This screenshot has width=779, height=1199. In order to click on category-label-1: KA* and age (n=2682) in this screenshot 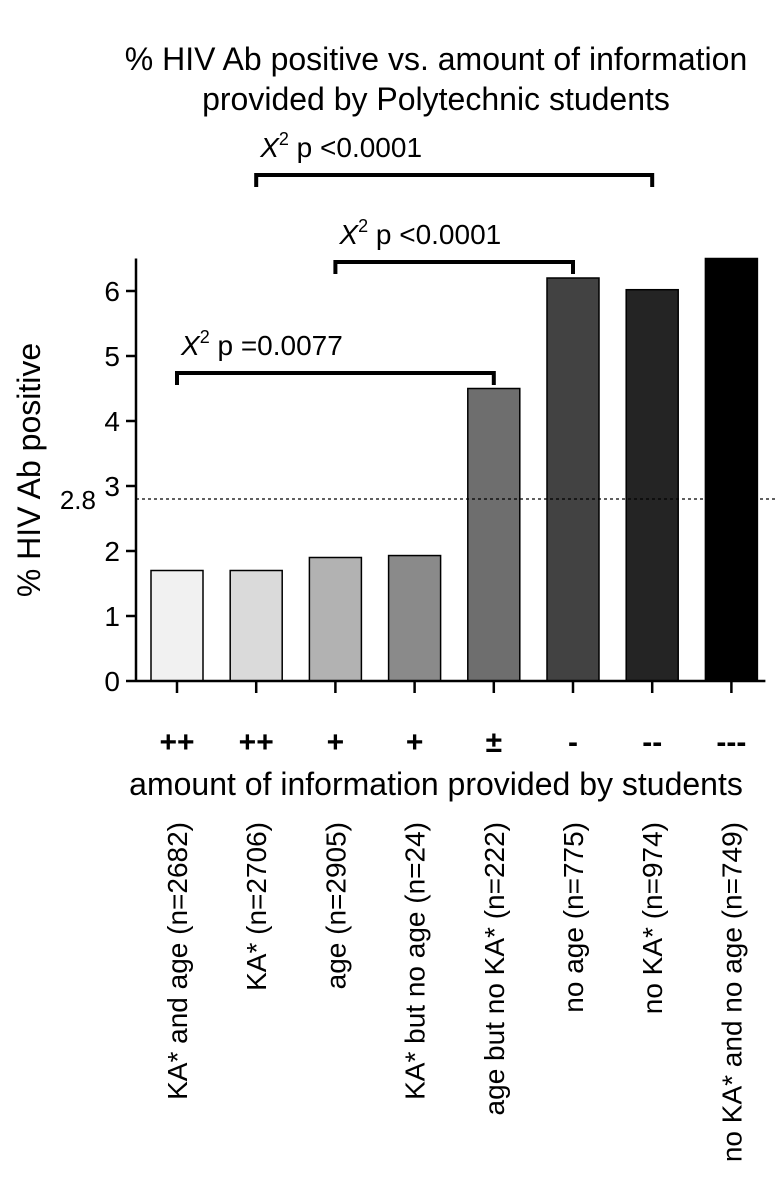, I will do `click(177, 961)`.